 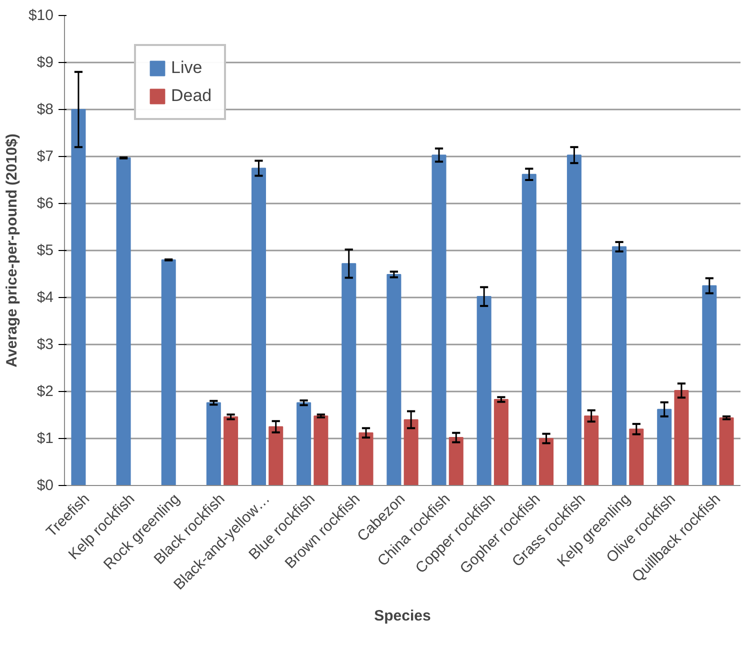 I want to click on legend-label: Dead, so click(x=191, y=96).